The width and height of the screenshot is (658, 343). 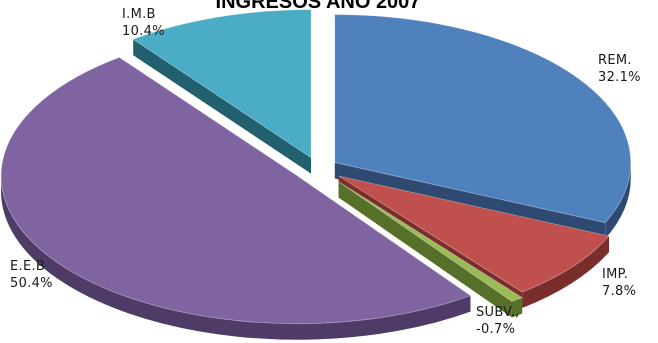 What do you see at coordinates (615, 60) in the screenshot?
I see `slice-label-rem: REM.` at bounding box center [615, 60].